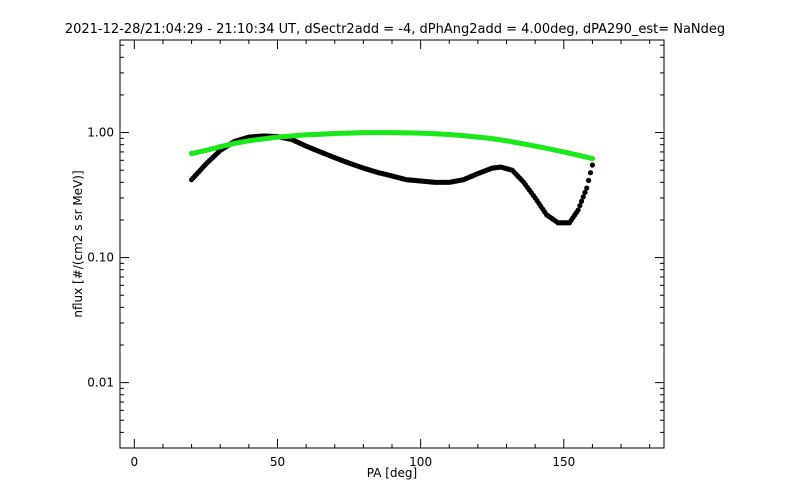 This screenshot has width=800, height=500. Describe the element at coordinates (563, 462) in the screenshot. I see `x-tick-label: 150` at that location.